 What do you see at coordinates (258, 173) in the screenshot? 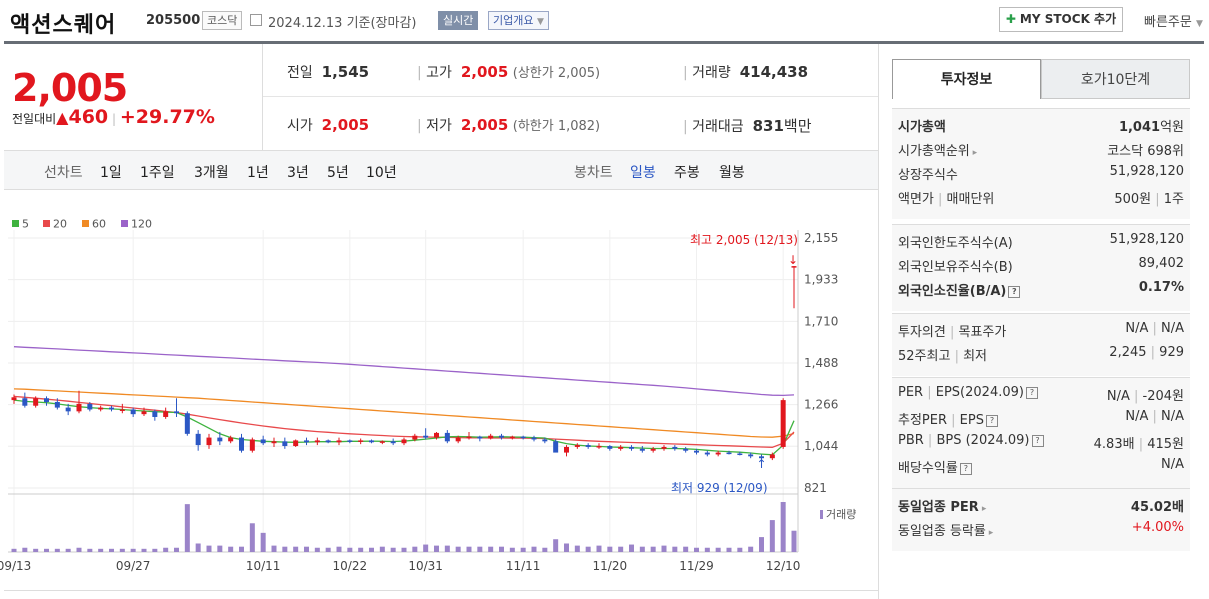
I see `tab-1y: 1년` at bounding box center [258, 173].